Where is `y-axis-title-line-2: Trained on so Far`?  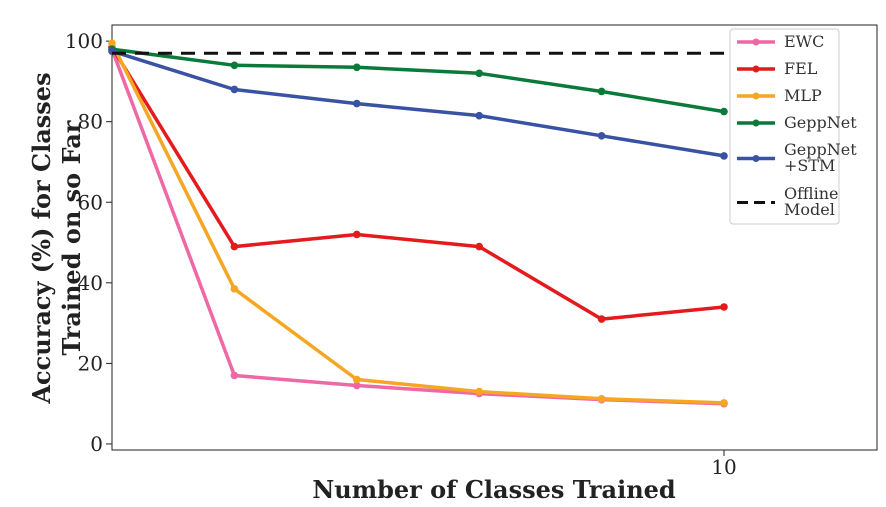 y-axis-title-line-2: Trained on so Far is located at coordinates (71, 237).